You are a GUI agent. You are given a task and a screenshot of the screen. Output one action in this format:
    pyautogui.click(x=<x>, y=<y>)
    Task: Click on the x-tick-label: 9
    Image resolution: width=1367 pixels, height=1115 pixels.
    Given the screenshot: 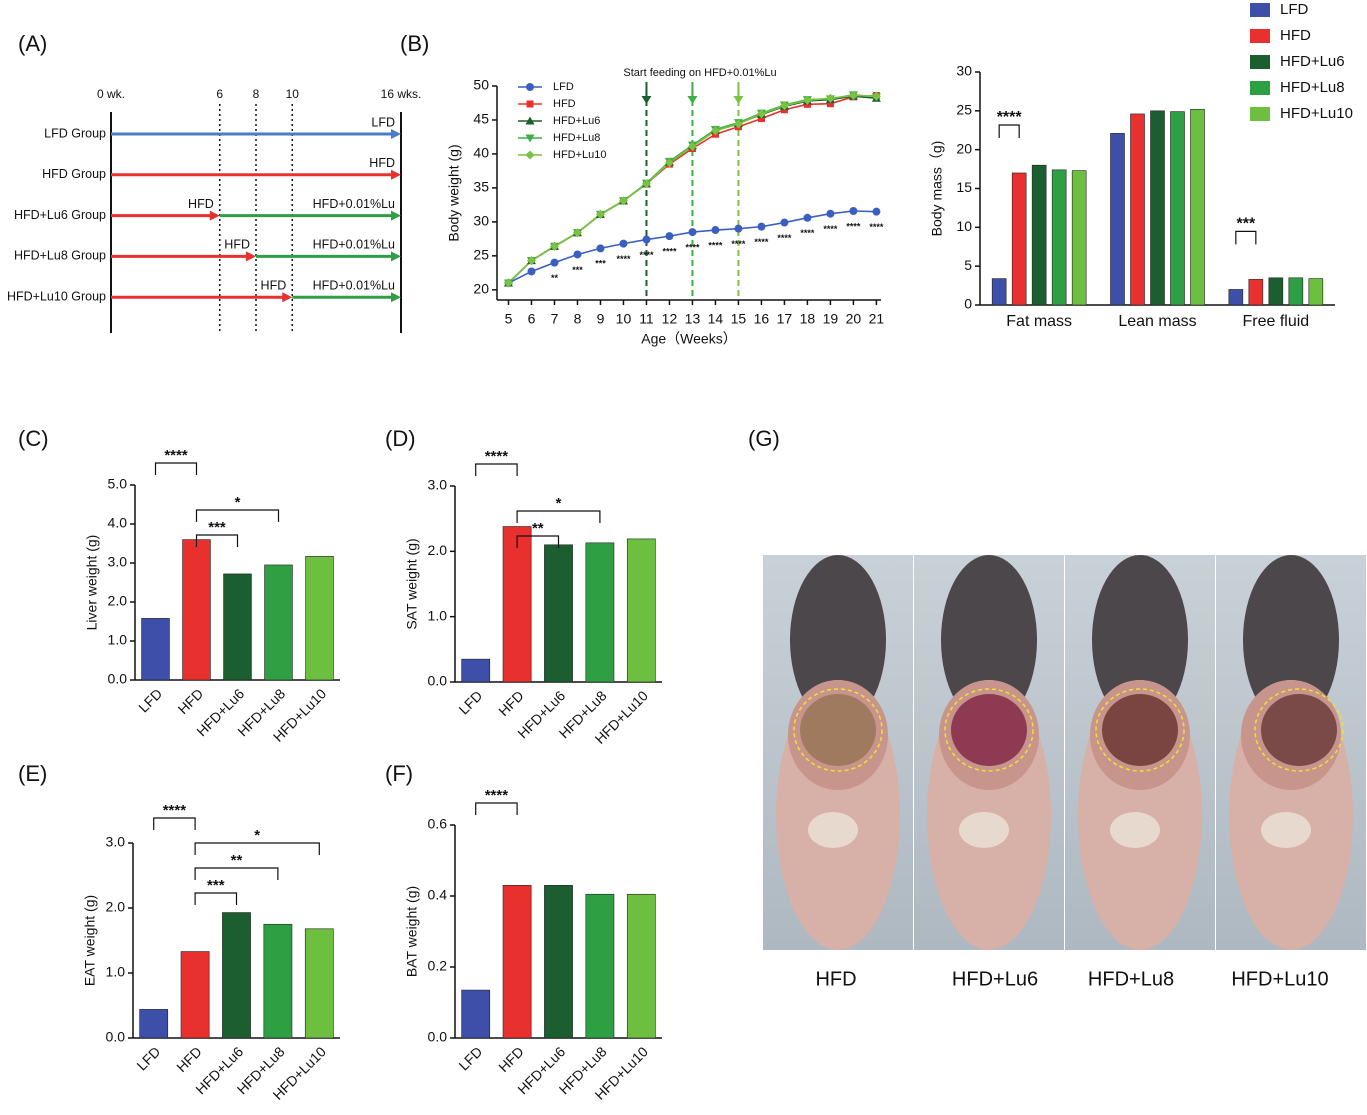 What is the action you would take?
    pyautogui.click(x=601, y=319)
    